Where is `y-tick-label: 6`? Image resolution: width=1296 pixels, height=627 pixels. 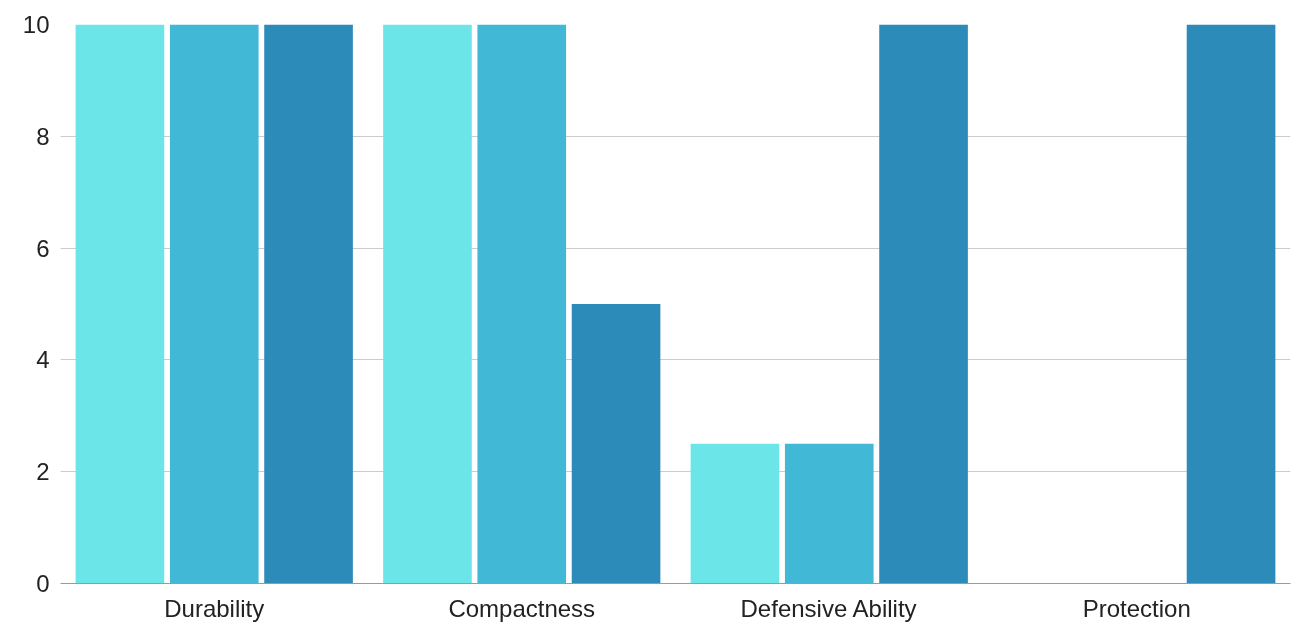
y-tick-label: 6 is located at coordinates (43, 248).